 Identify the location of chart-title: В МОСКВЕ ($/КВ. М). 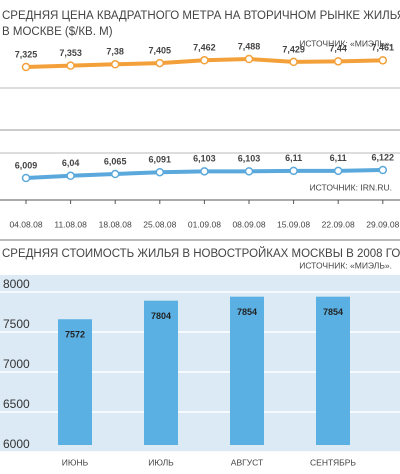
(57, 32).